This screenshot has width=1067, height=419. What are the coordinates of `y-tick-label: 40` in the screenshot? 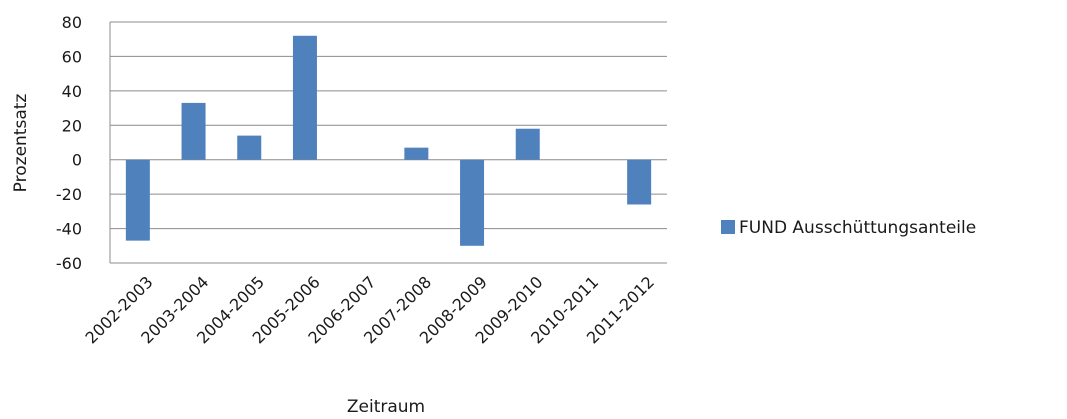 It's located at (72, 91).